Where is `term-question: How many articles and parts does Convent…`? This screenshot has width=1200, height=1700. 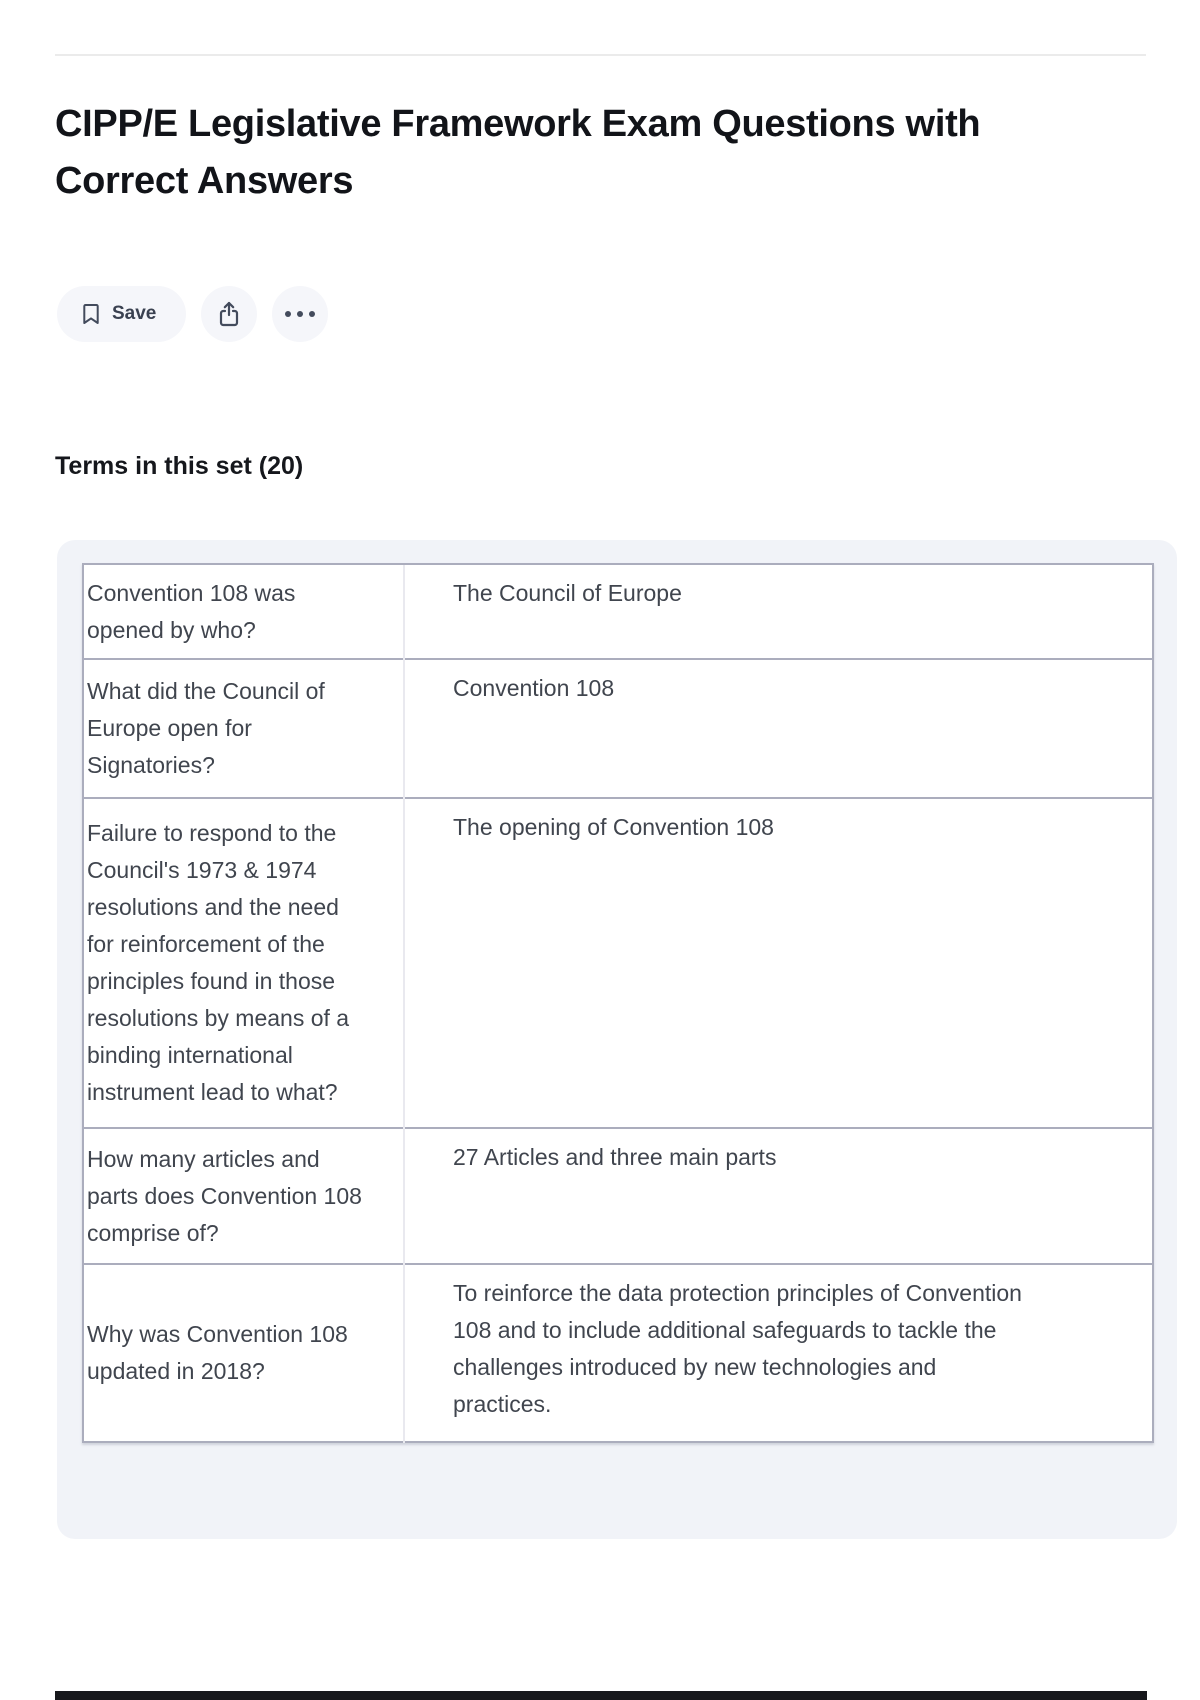
term-question: How many articles and parts does Convent… is located at coordinates (243, 1195).